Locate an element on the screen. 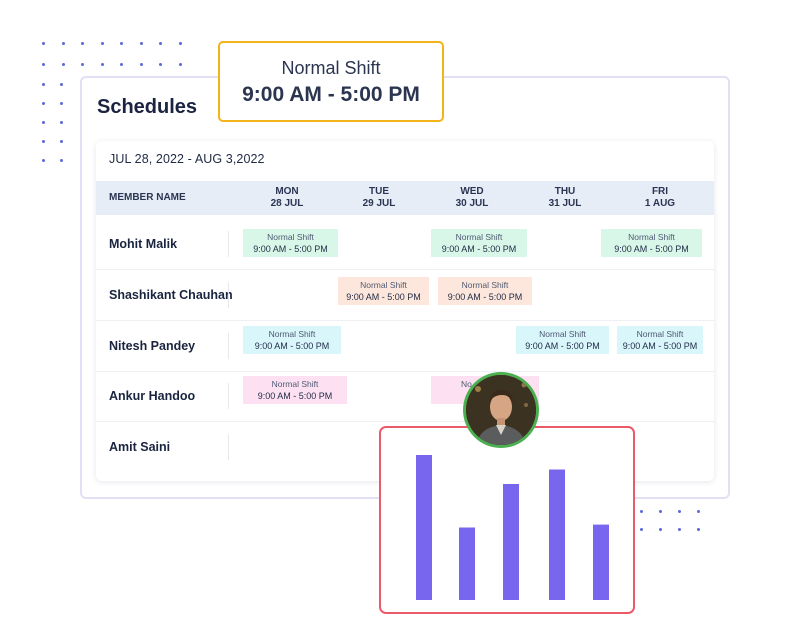  member-name: Mohit Malik is located at coordinates (143, 244).